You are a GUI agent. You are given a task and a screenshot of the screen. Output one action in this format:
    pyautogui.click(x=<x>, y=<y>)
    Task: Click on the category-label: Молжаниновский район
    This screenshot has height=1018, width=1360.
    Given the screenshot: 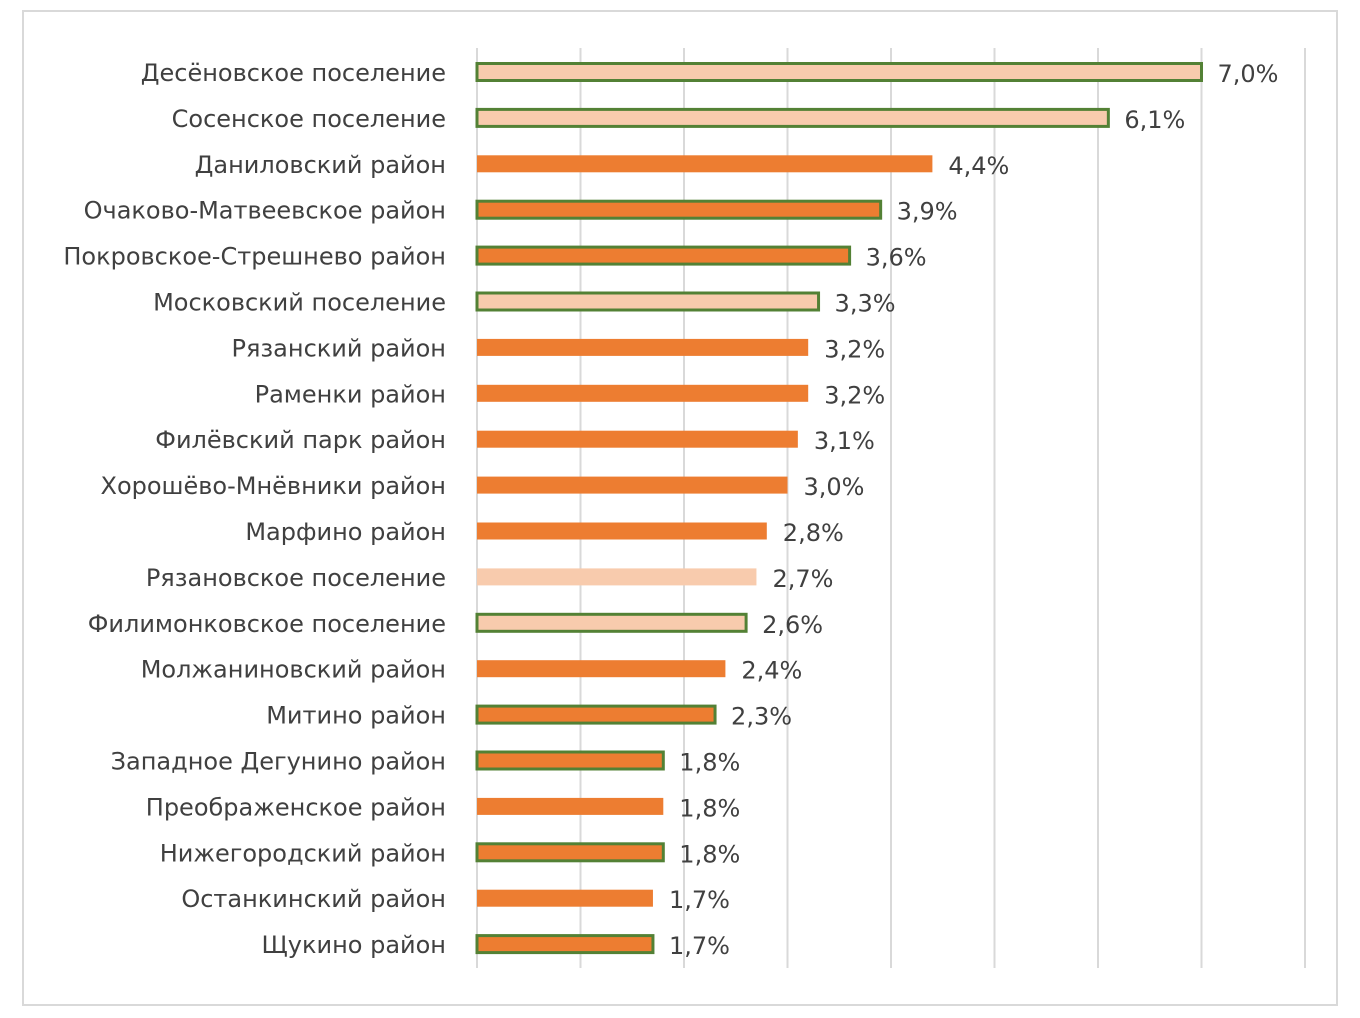 What is the action you would take?
    pyautogui.click(x=293, y=670)
    